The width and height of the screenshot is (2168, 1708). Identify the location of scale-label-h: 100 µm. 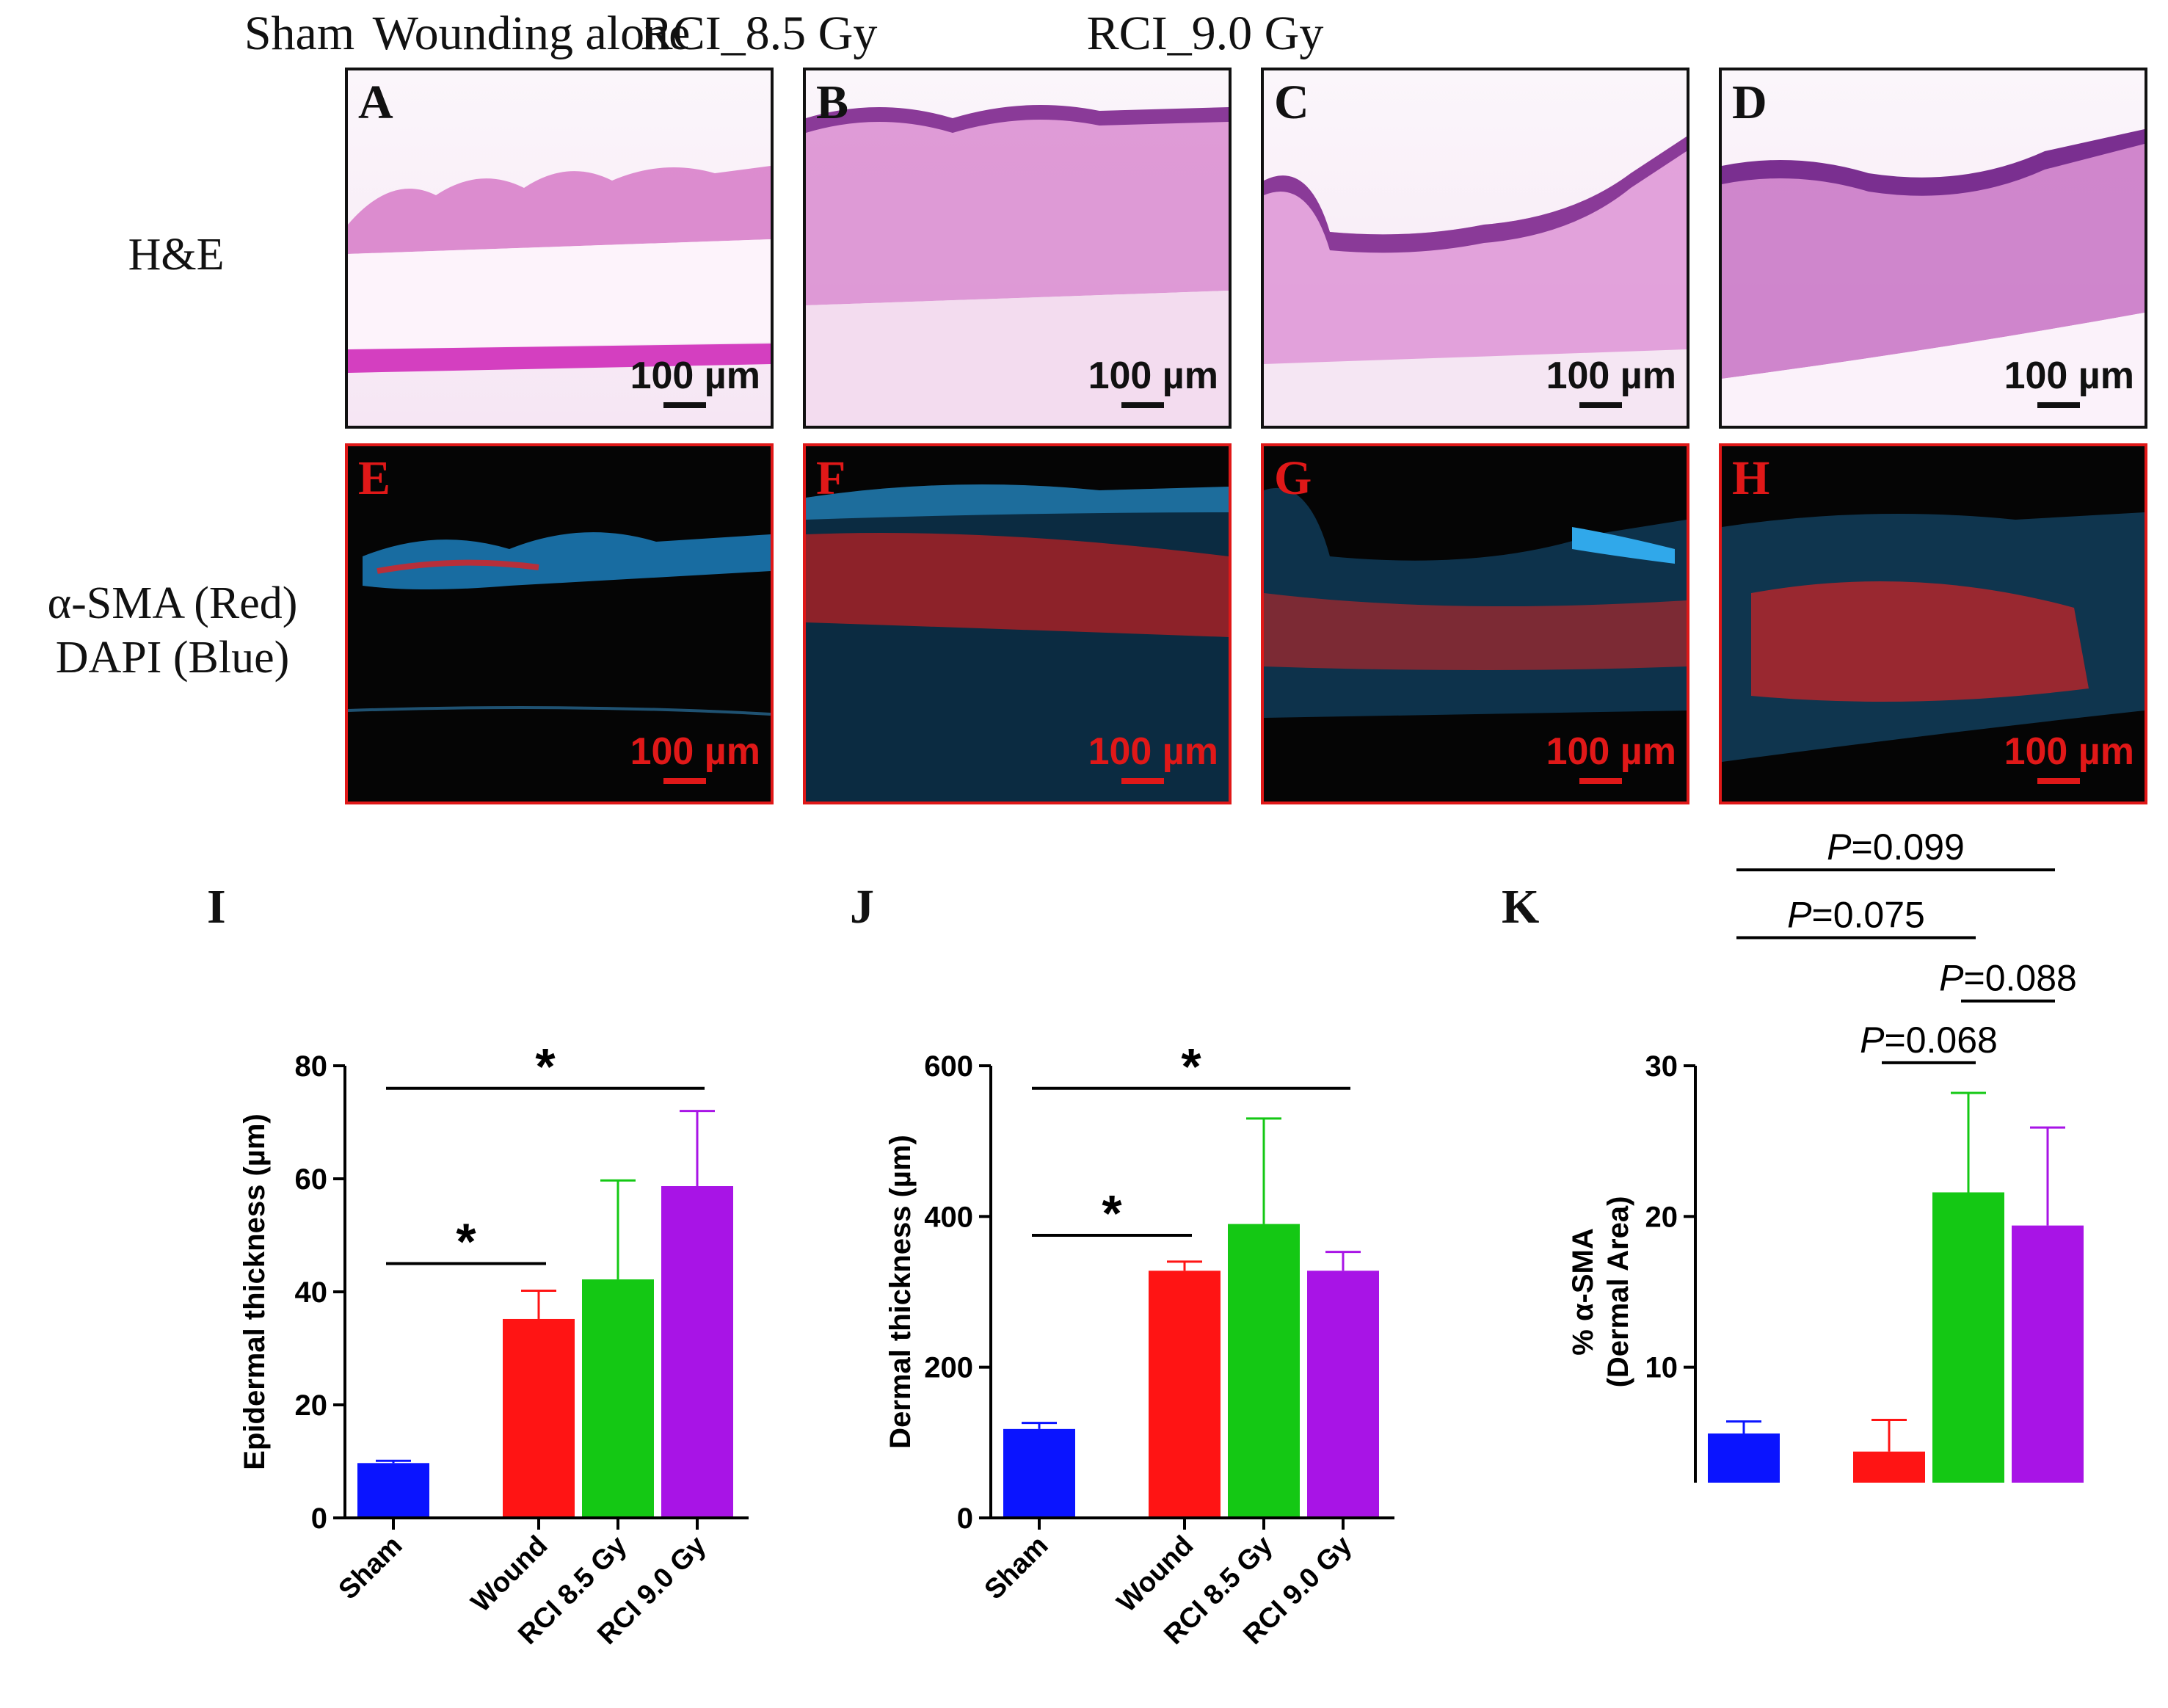
(2069, 751).